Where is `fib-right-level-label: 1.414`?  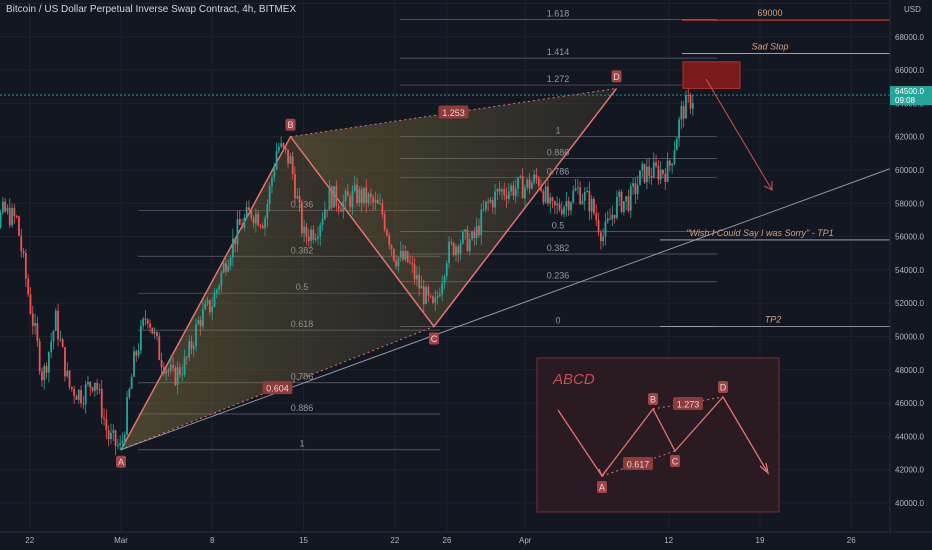
fib-right-level-label: 1.414 is located at coordinates (558, 52).